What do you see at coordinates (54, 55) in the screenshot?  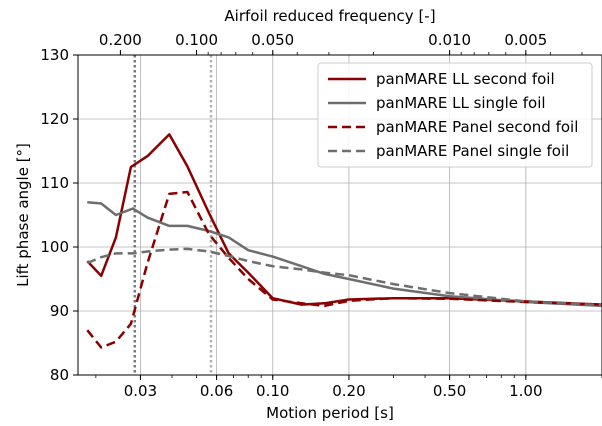 I see `y-tick-label: 130` at bounding box center [54, 55].